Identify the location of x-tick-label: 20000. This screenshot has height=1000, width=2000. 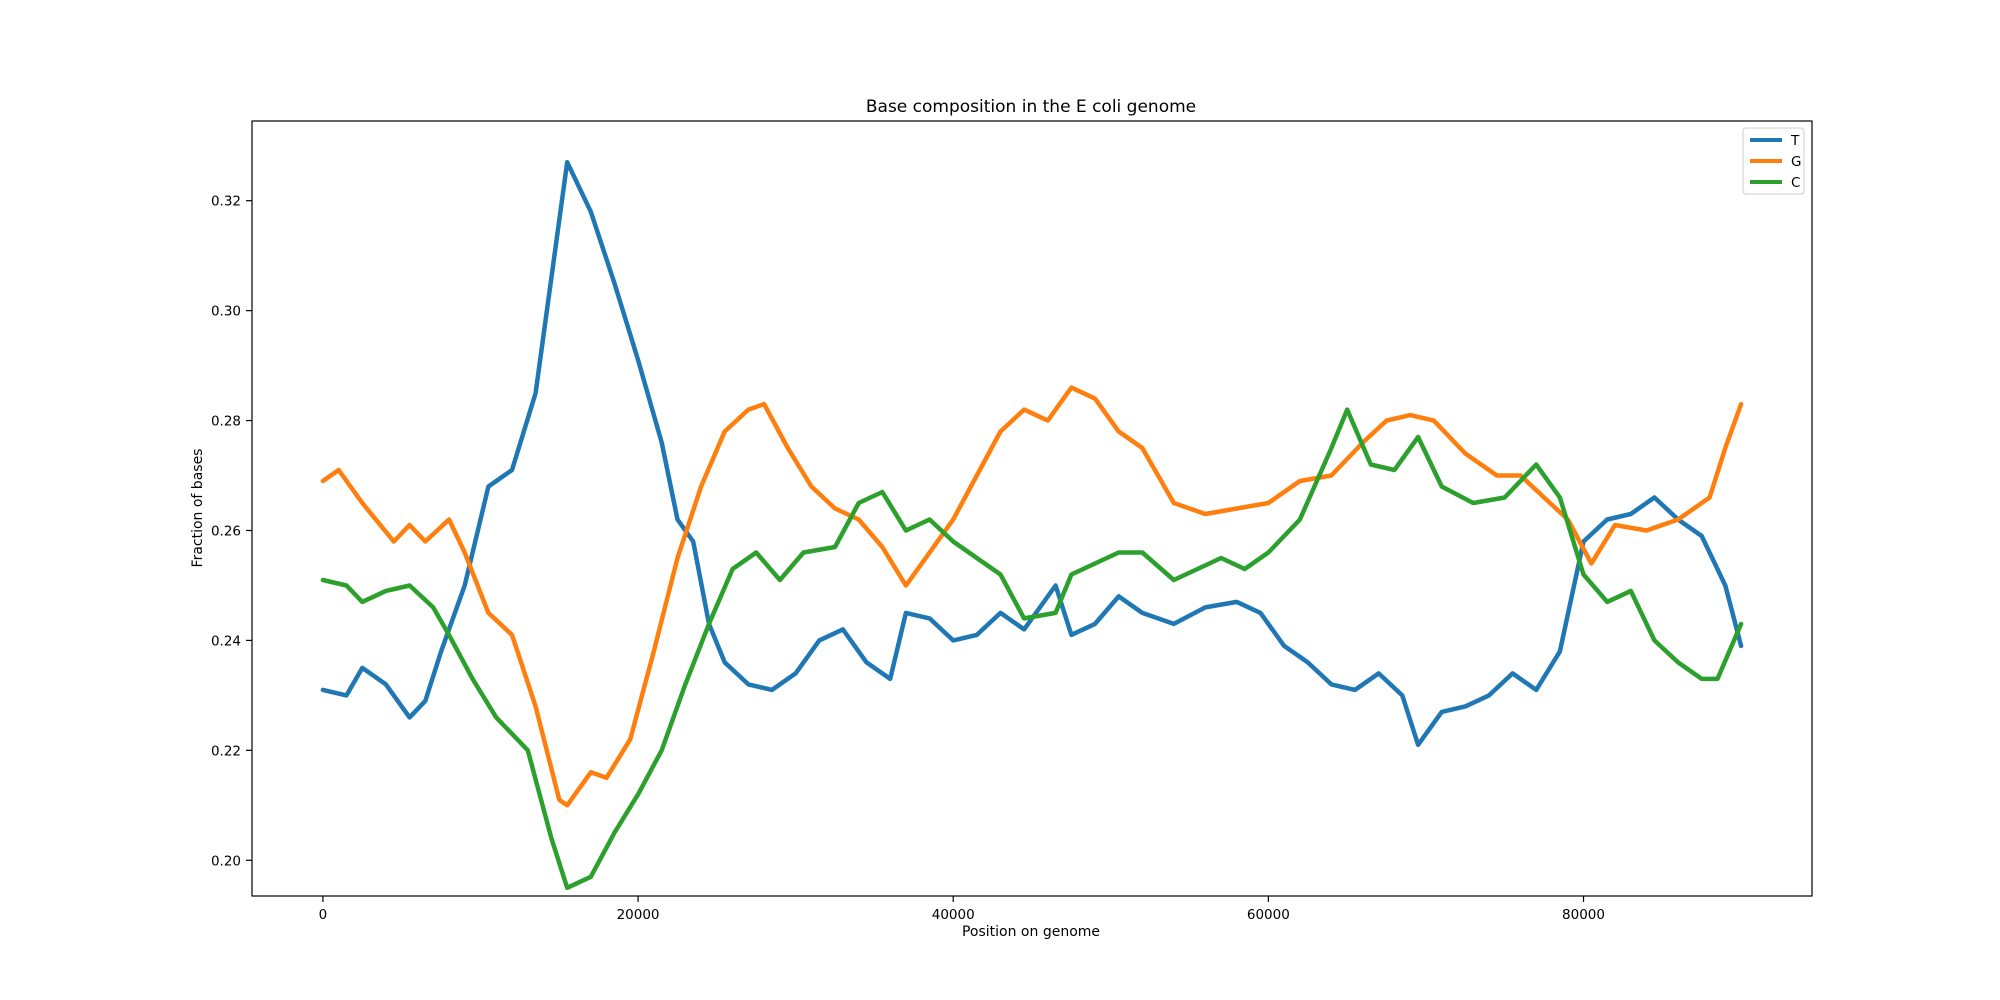
(638, 915).